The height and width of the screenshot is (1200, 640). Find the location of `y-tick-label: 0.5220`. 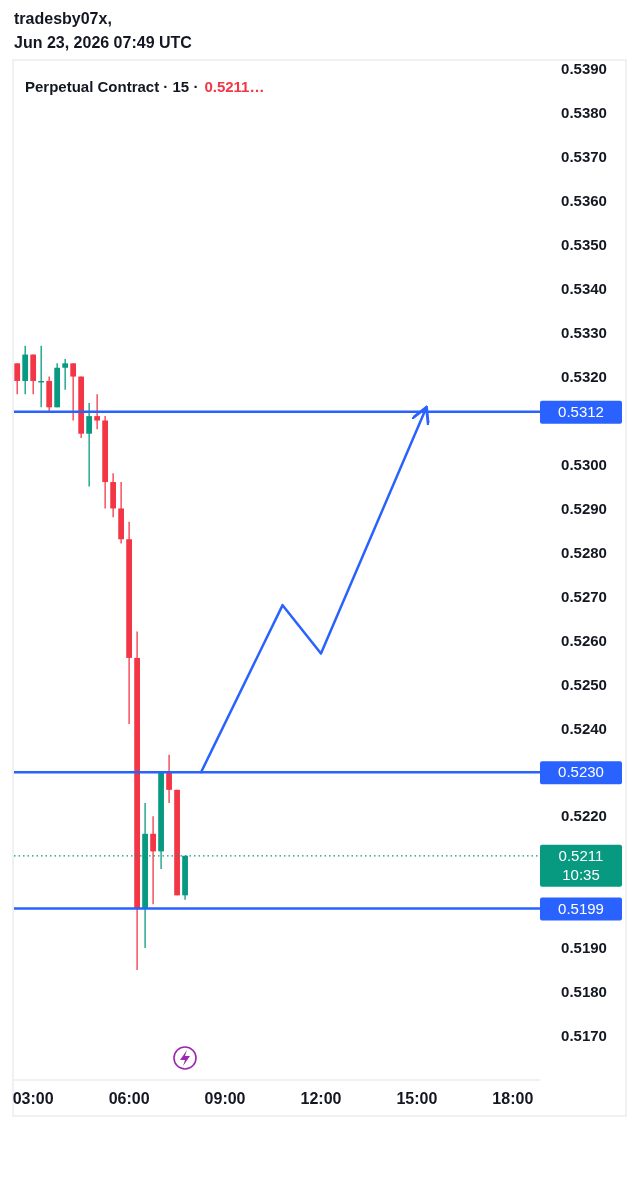

y-tick-label: 0.5220 is located at coordinates (584, 816).